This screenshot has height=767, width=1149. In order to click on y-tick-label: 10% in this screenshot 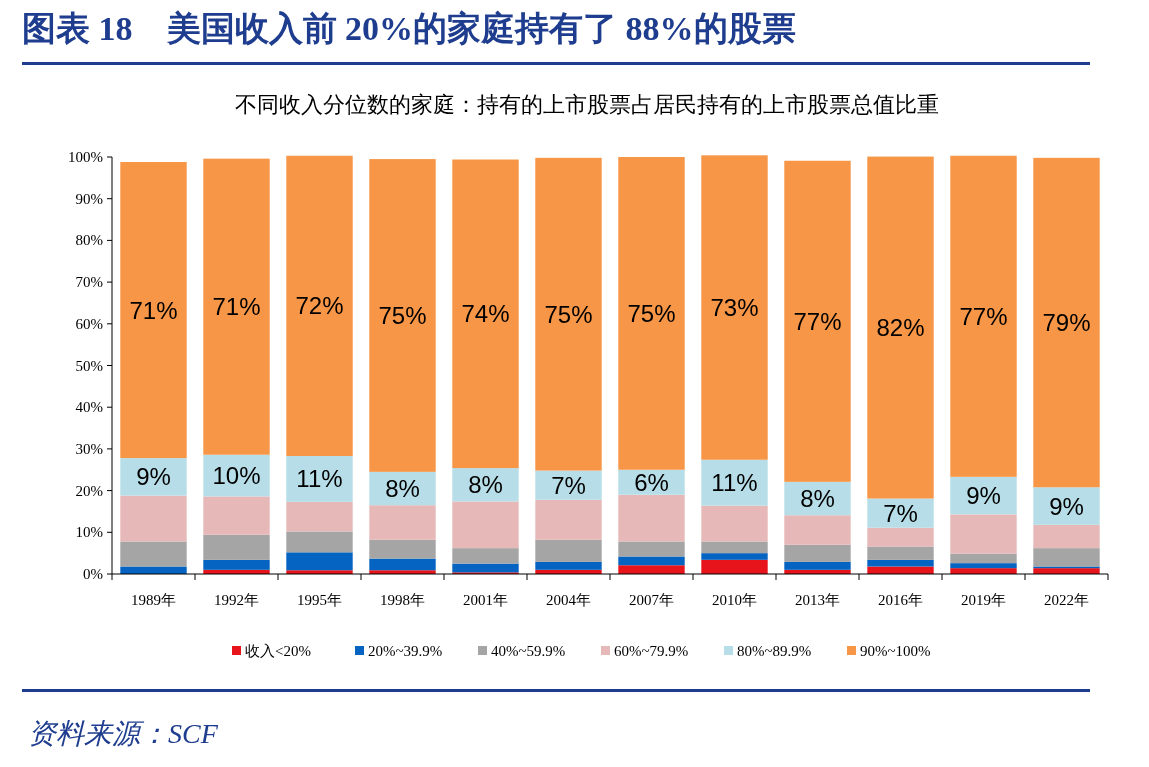, I will do `click(89, 532)`.